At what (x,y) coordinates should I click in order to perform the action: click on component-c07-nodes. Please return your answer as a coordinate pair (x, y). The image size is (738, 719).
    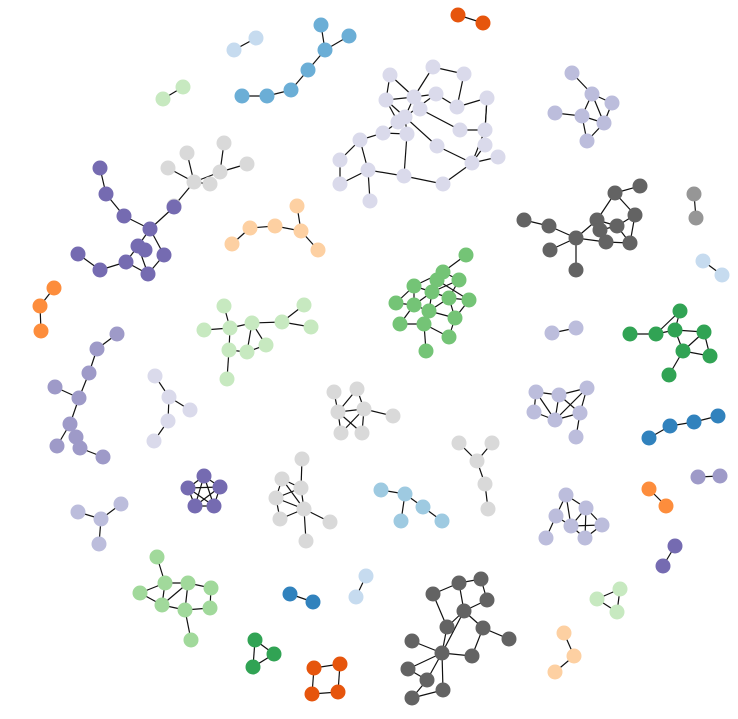
    Looking at the image, I should click on (207, 174).